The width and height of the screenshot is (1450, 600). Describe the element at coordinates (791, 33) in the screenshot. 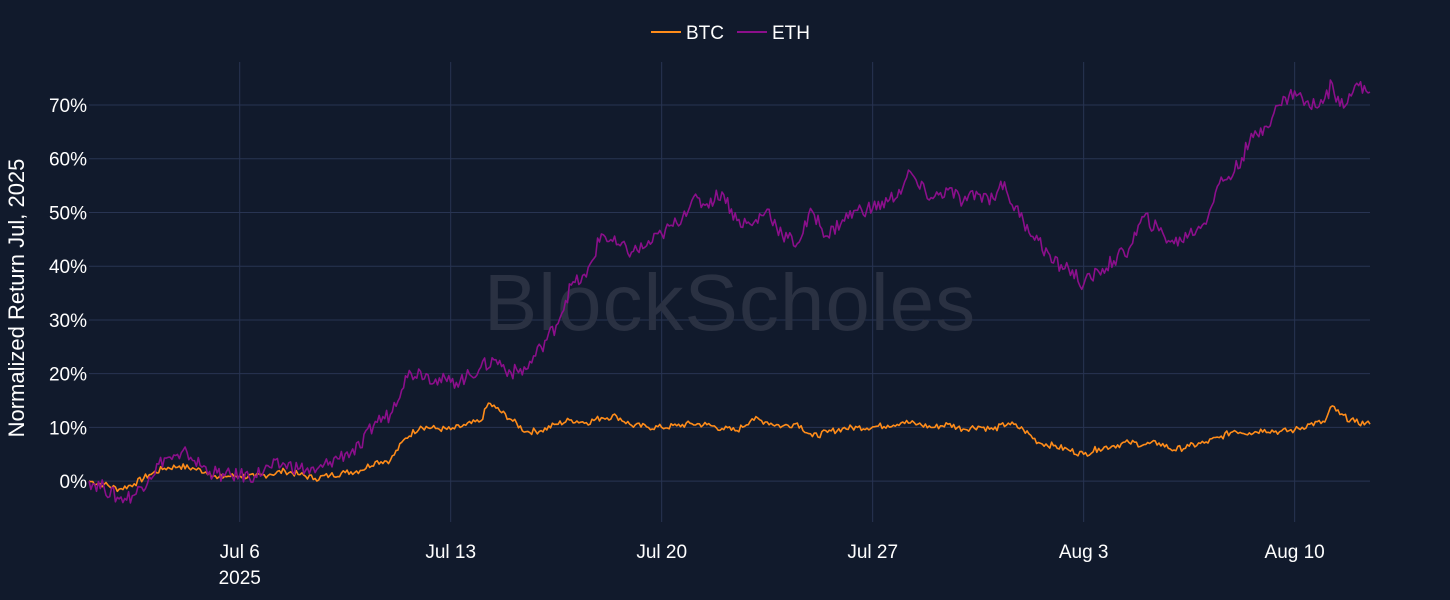

I see `legend-label: ETH` at that location.